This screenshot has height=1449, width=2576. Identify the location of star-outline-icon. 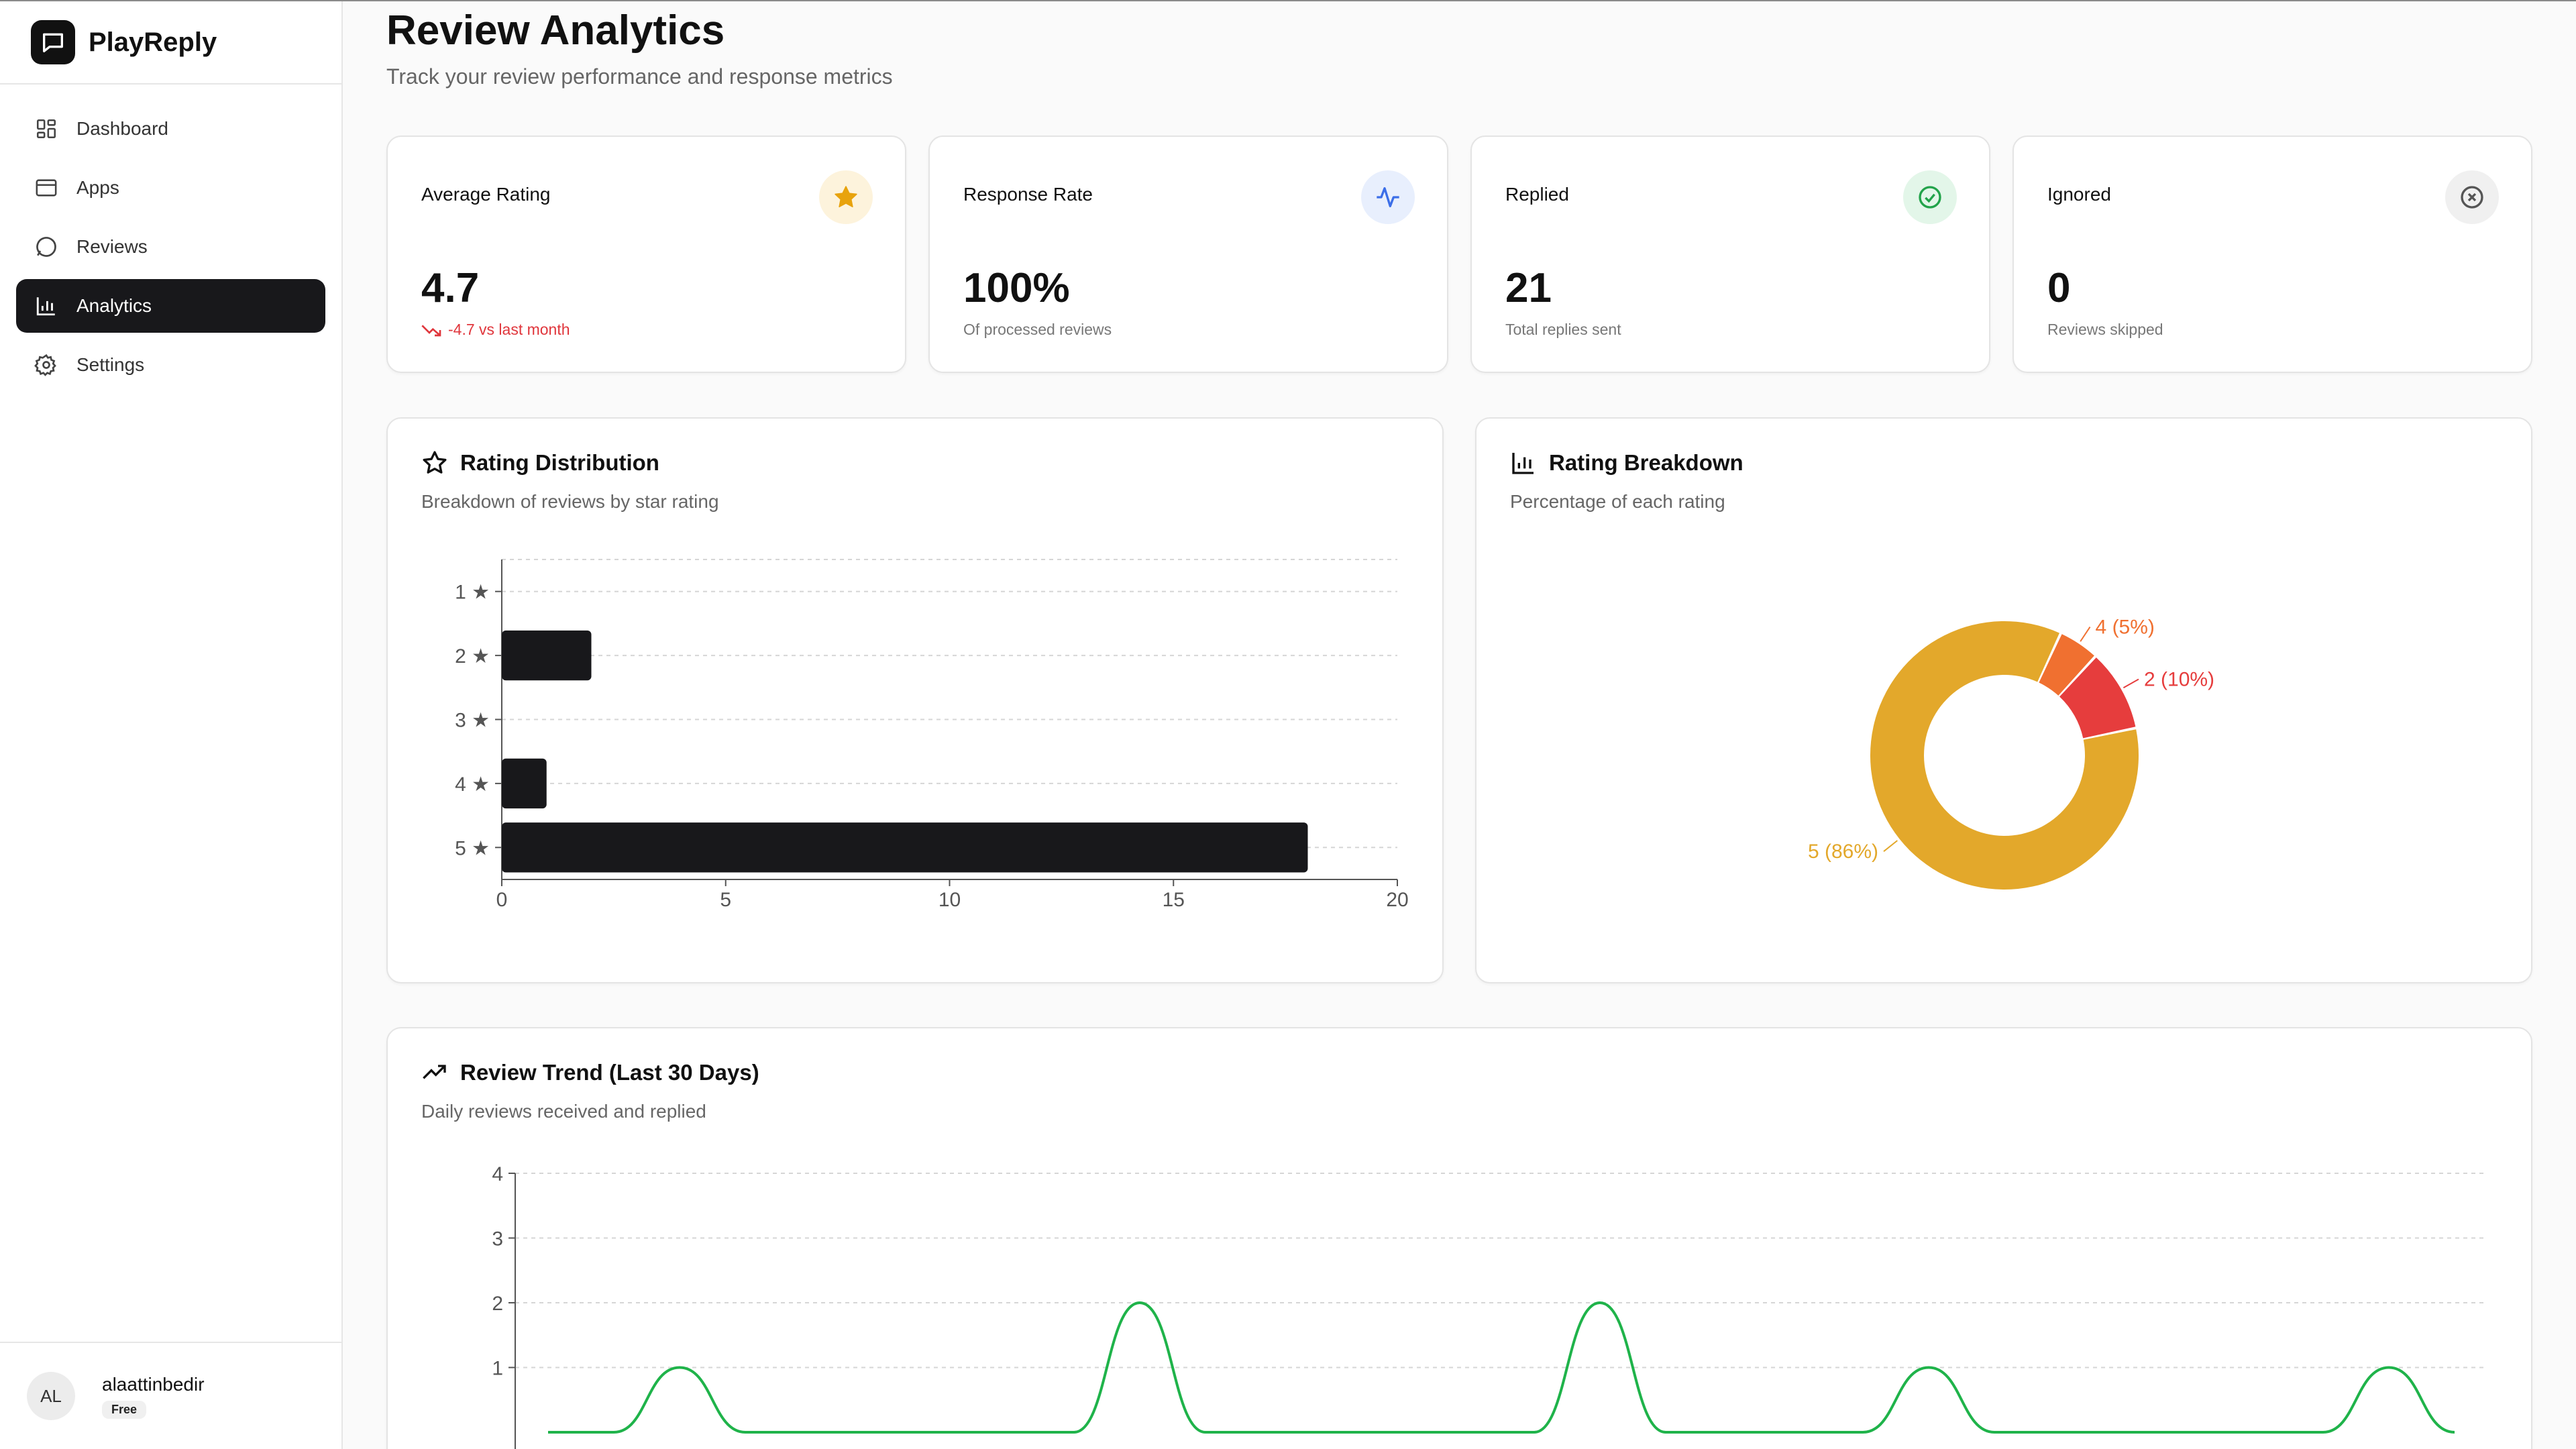
(435, 462).